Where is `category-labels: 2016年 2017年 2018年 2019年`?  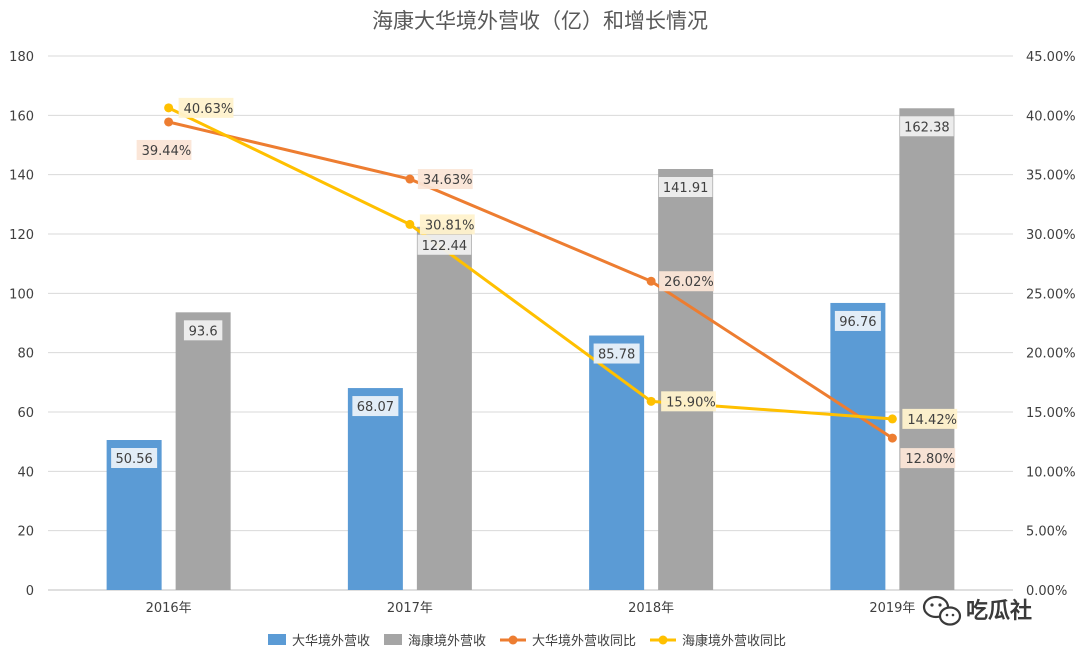 category-labels: 2016年 2017年 2018年 2019年 is located at coordinates (531, 608).